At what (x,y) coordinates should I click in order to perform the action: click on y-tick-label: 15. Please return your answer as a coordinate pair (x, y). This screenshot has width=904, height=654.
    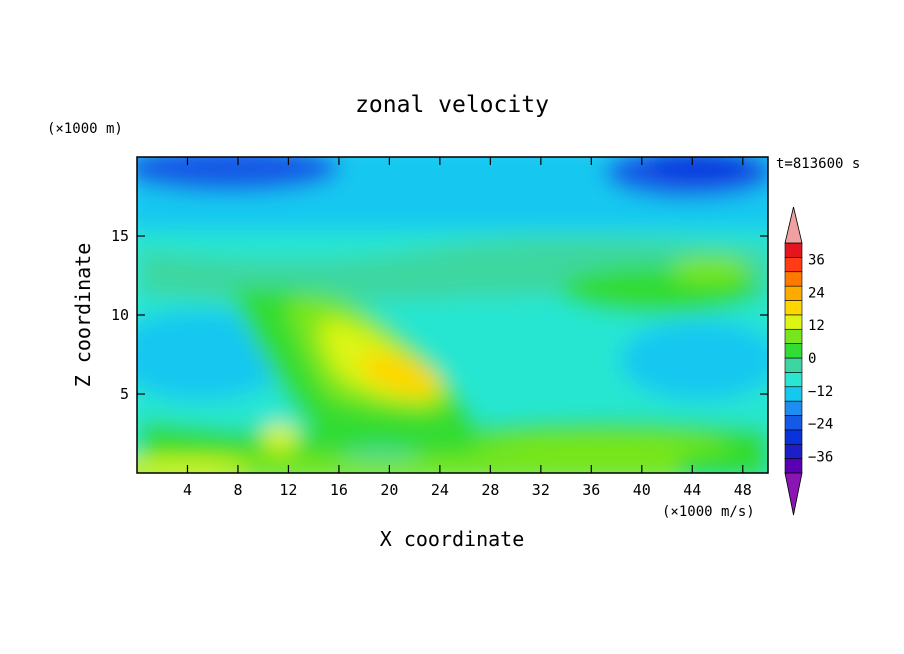
    Looking at the image, I should click on (120, 236).